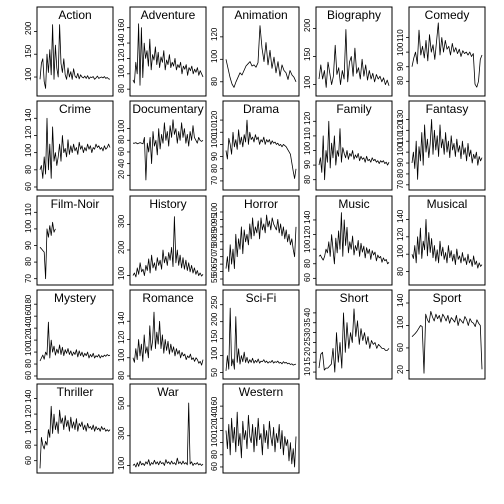 This screenshot has height=504, width=504. What do you see at coordinates (215, 415) in the screenshot?
I see `y-tick-label: 140` at bounding box center [215, 415].